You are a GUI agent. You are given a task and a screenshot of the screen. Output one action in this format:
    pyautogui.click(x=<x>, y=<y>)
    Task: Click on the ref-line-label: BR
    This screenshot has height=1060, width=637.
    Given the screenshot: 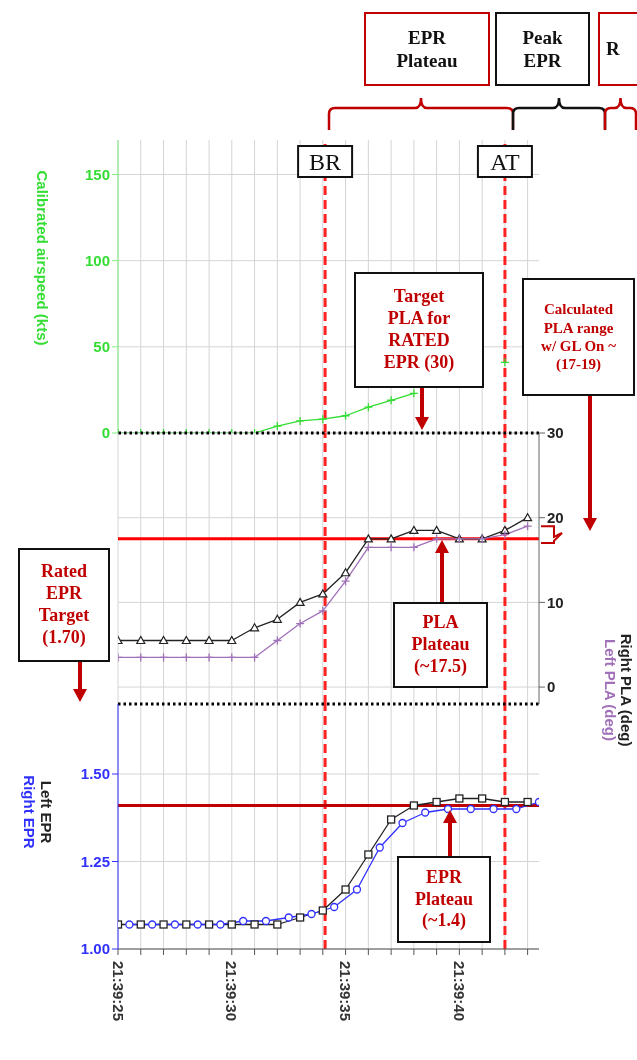 What is the action you would take?
    pyautogui.click(x=325, y=162)
    